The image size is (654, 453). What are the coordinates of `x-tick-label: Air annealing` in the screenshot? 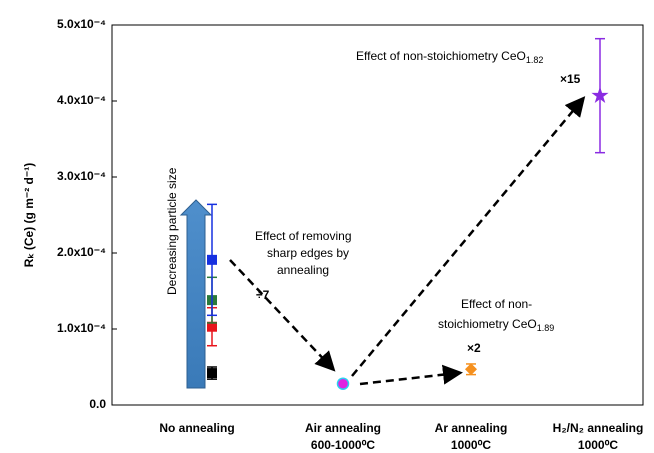 It's located at (343, 428).